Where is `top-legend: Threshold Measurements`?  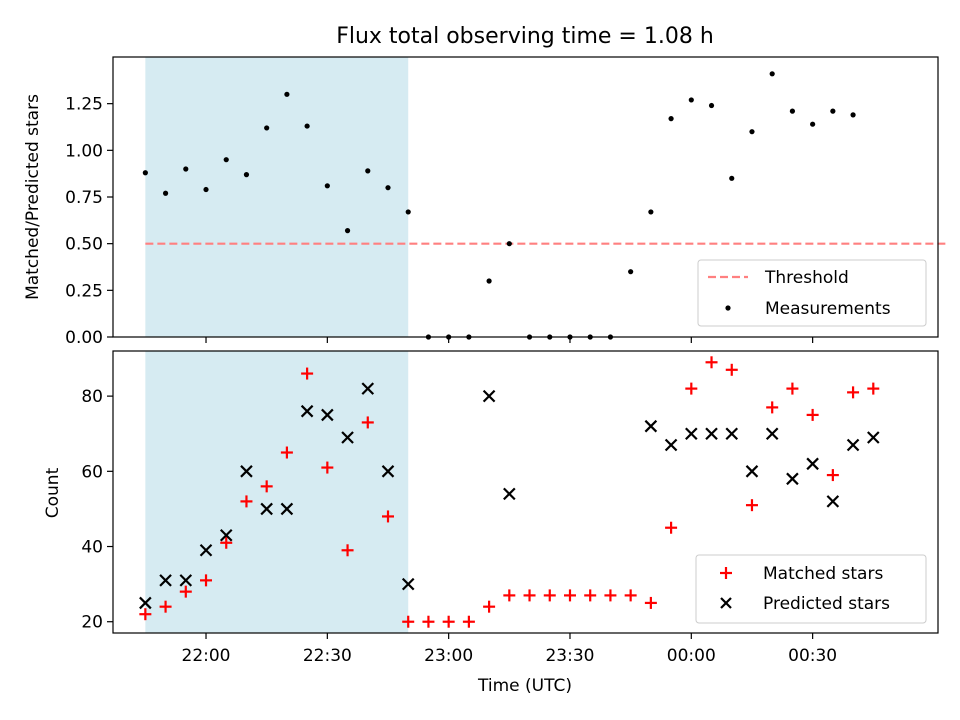 top-legend: Threshold Measurements is located at coordinates (812, 293).